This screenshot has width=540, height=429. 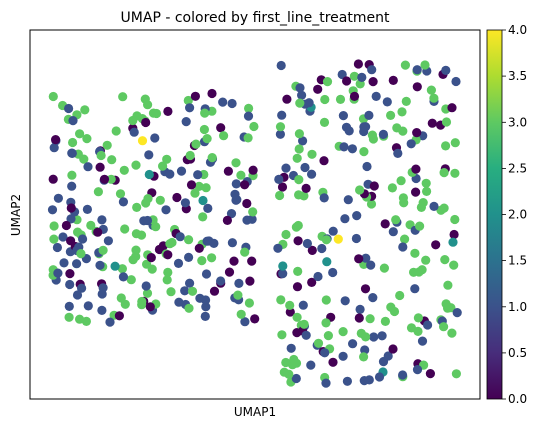 I want to click on colorbar-tick-label: 1.5, so click(x=517, y=261).